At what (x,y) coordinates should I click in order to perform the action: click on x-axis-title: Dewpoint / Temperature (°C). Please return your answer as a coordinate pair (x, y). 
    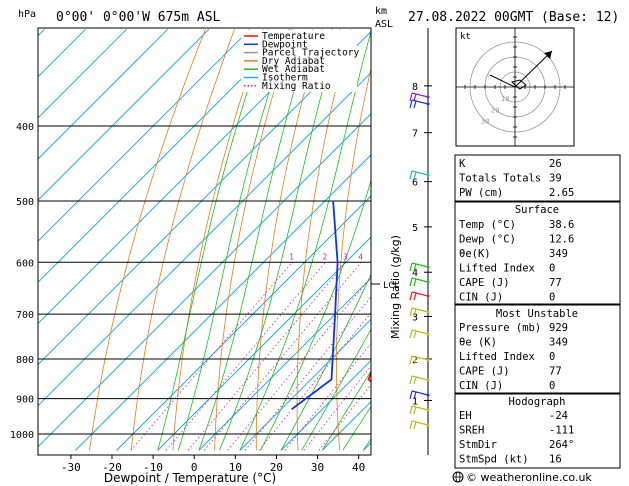
    Looking at the image, I should click on (190, 478).